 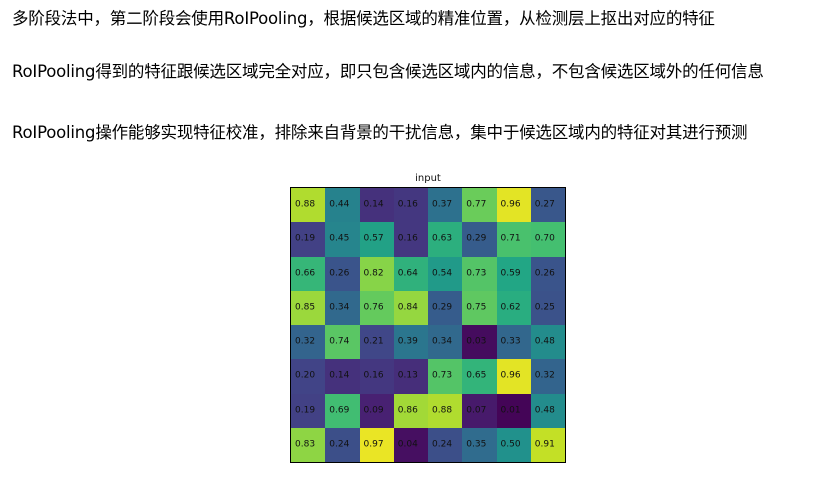 What do you see at coordinates (342, 342) in the screenshot?
I see `heatmap-cell: 0.74` at bounding box center [342, 342].